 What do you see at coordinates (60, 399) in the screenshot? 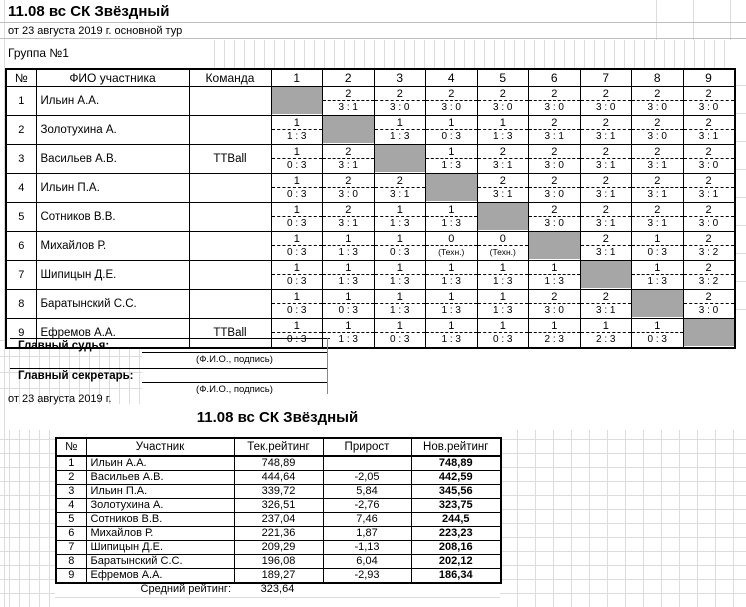
I see `date-note: от 23 августа 2019 г.` at bounding box center [60, 399].